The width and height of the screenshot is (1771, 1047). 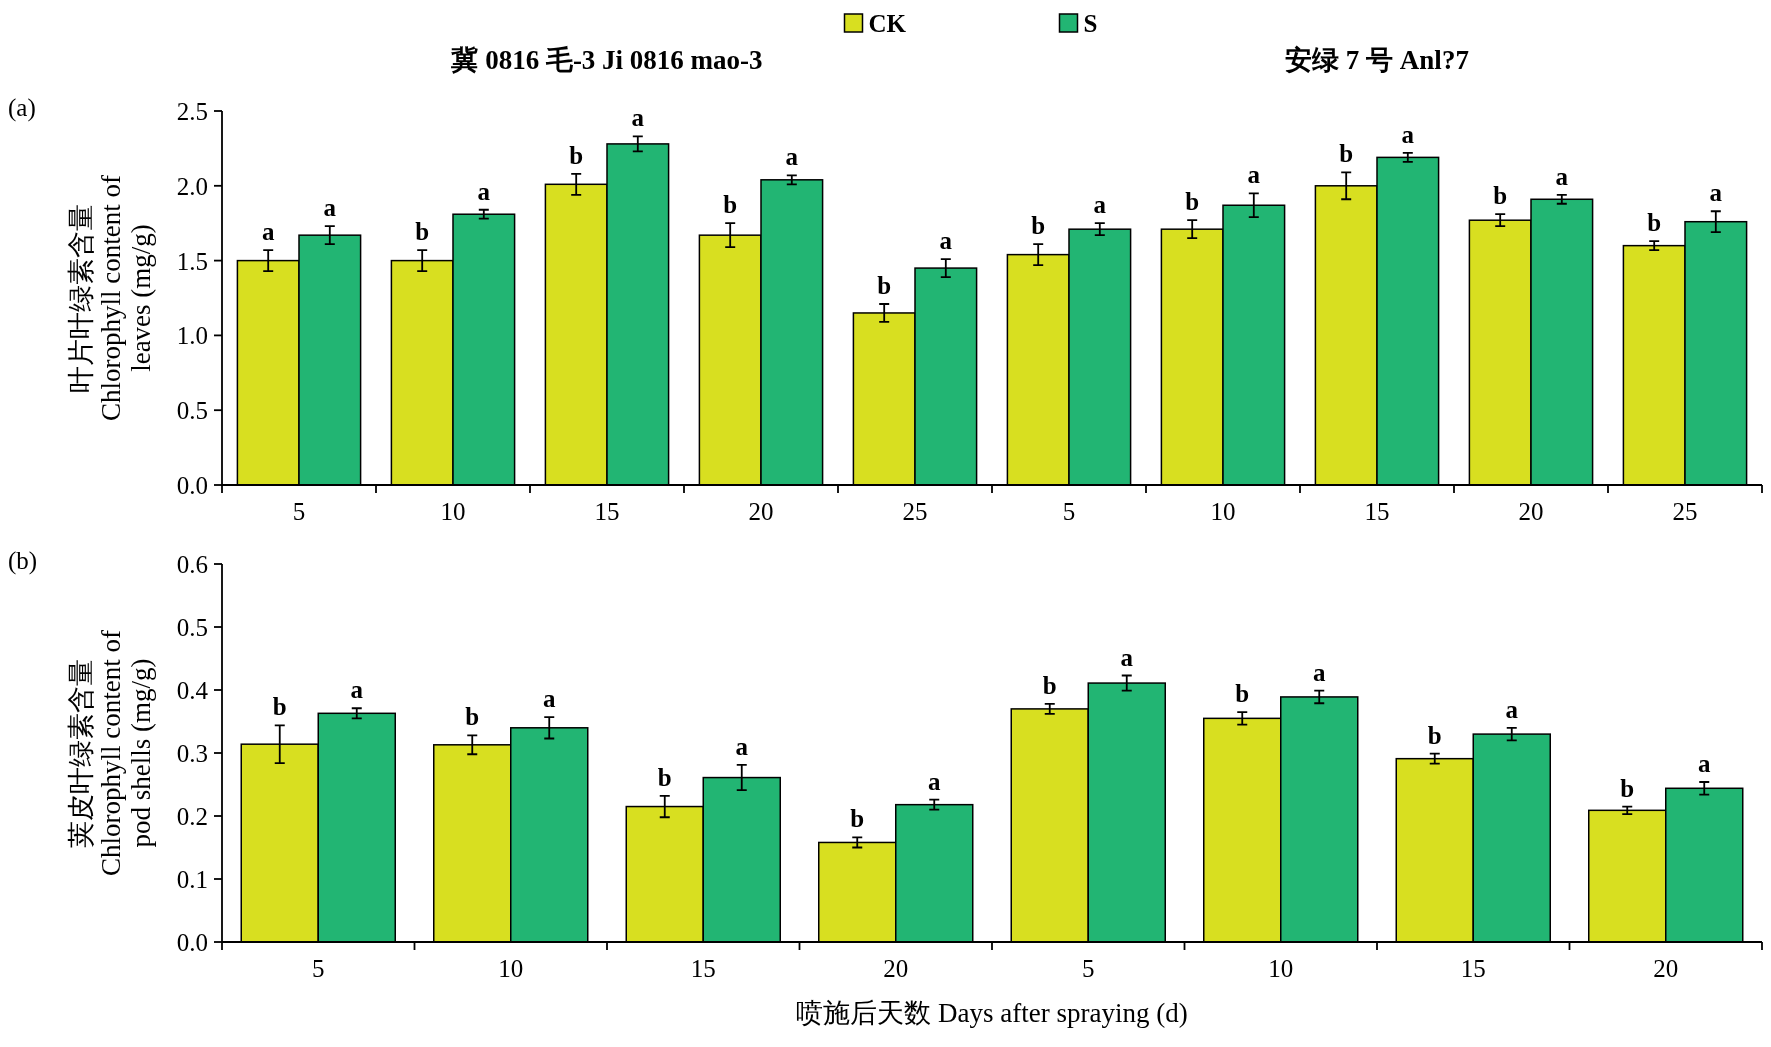 What do you see at coordinates (192, 336) in the screenshot?
I see `y-tick-label: 1.0` at bounding box center [192, 336].